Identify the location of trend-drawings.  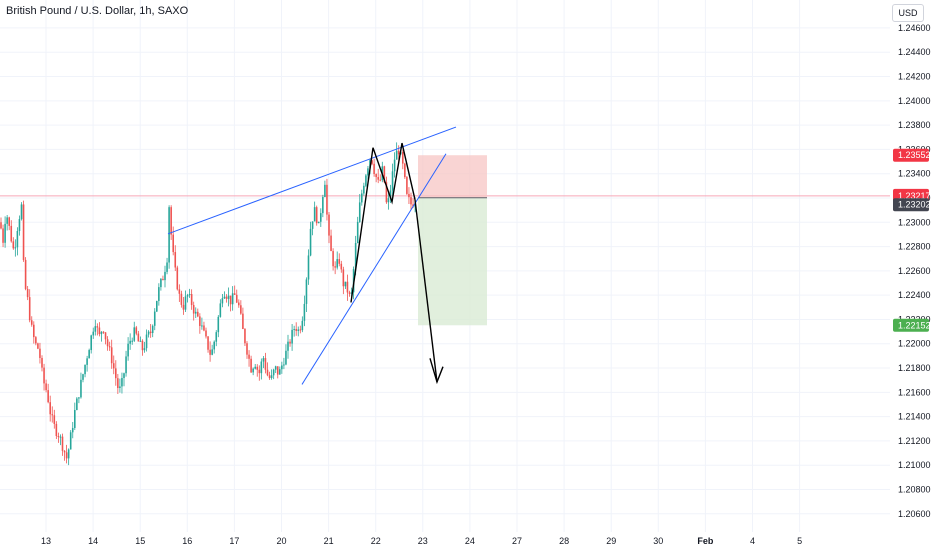
(312, 255).